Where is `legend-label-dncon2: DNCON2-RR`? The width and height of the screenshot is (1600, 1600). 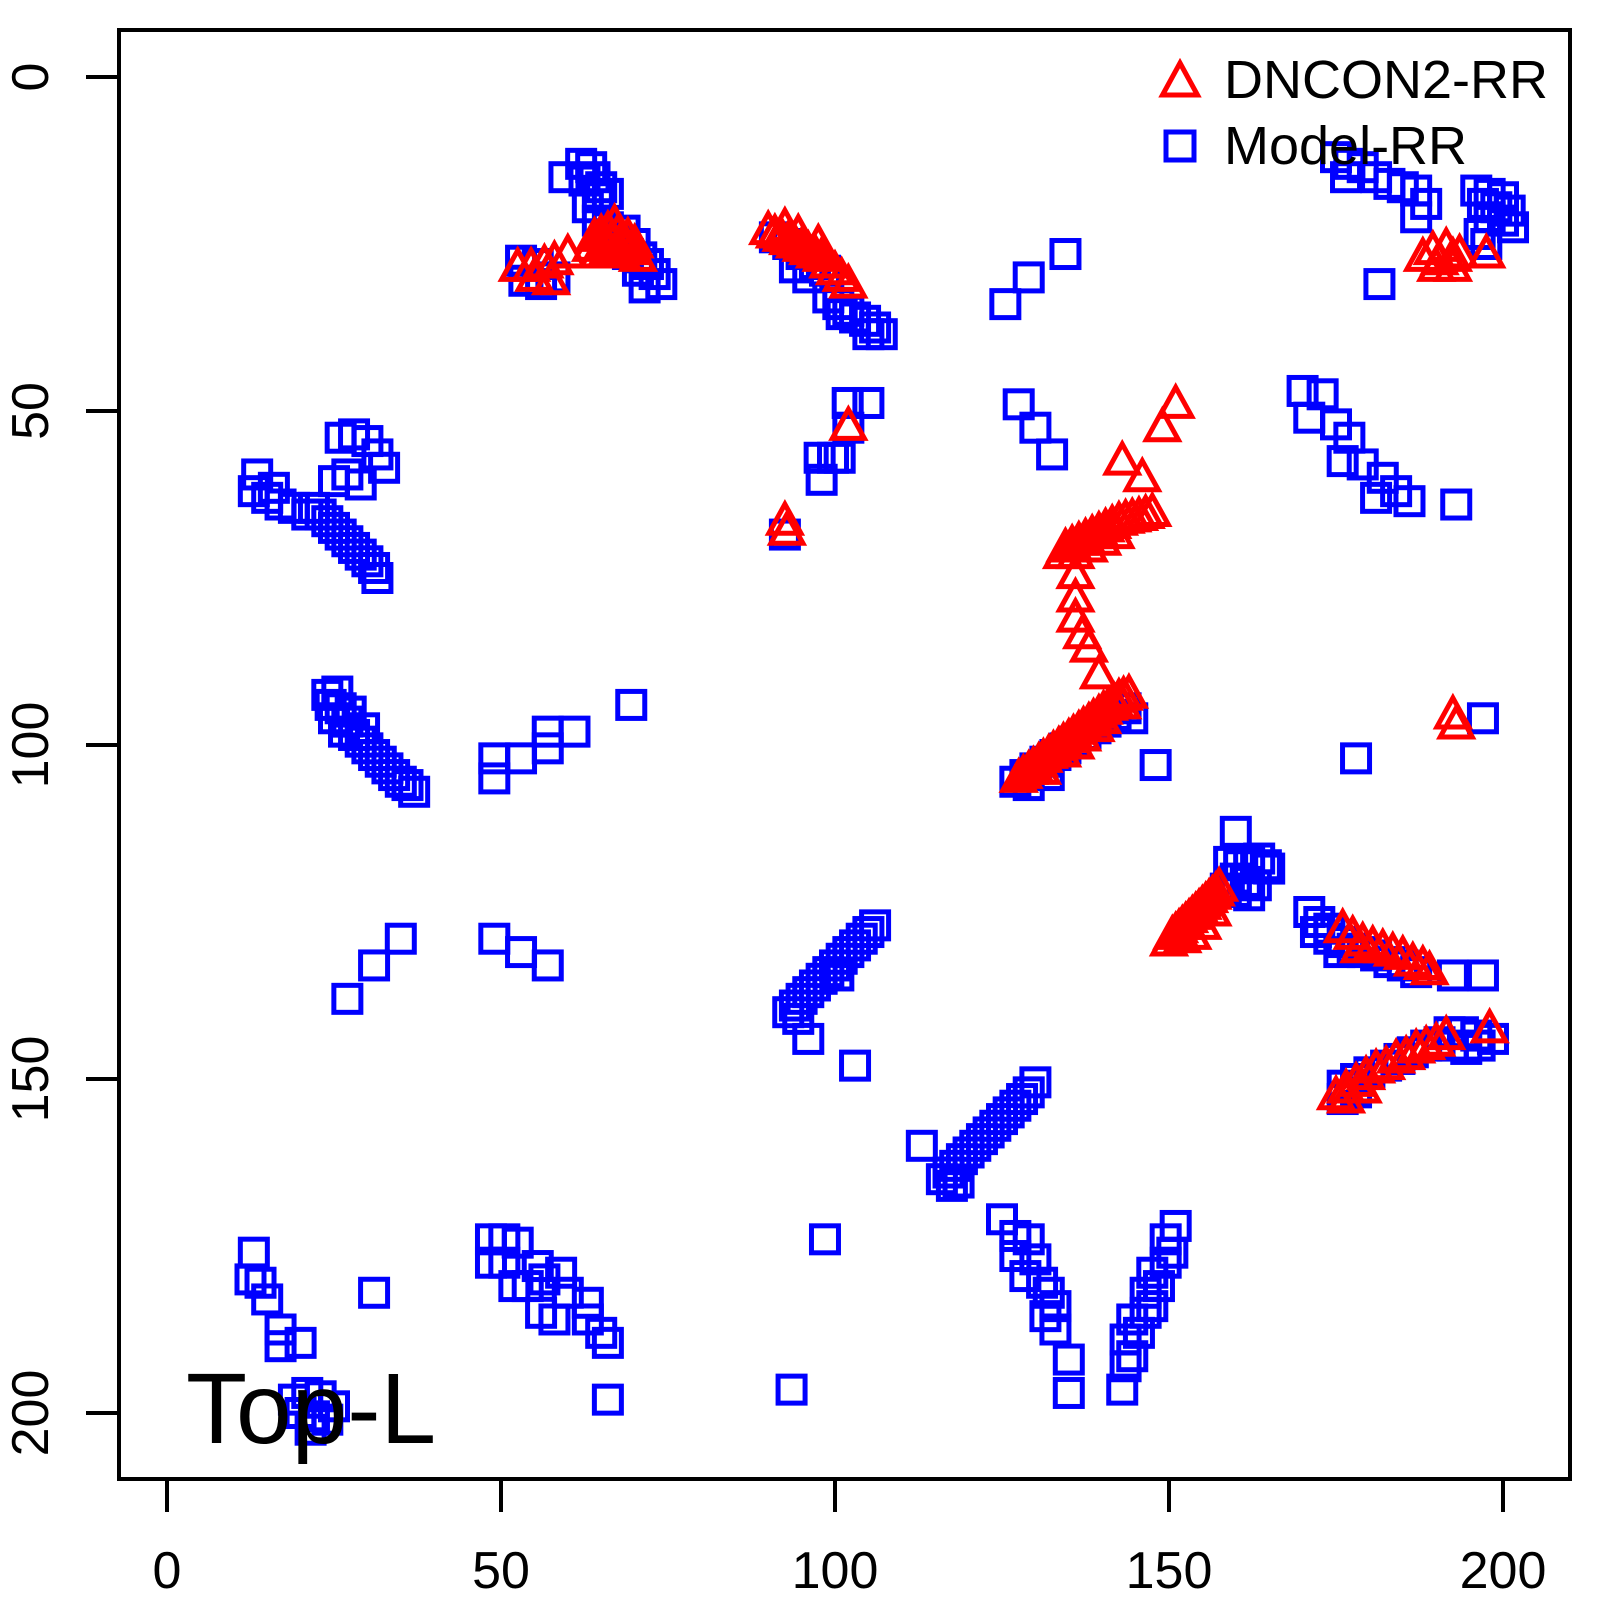 legend-label-dncon2: DNCON2-RR is located at coordinates (1386, 80).